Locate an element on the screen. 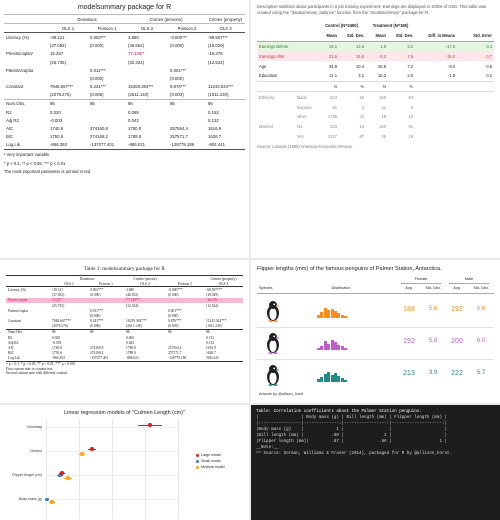 This screenshot has width=500, height=520. table-cell: 34.9 is located at coordinates (333, 66).